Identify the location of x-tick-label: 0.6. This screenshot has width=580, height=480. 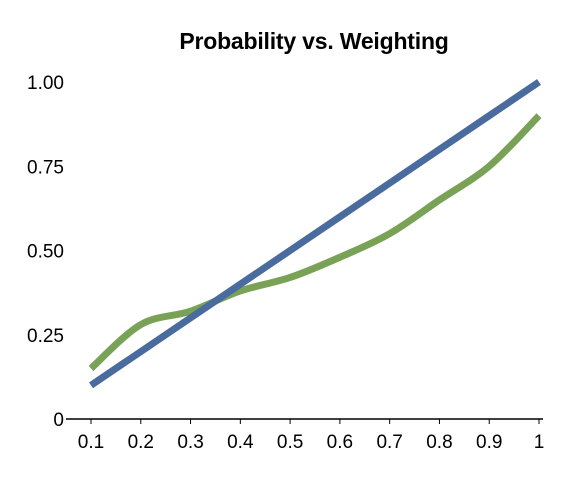
(340, 442).